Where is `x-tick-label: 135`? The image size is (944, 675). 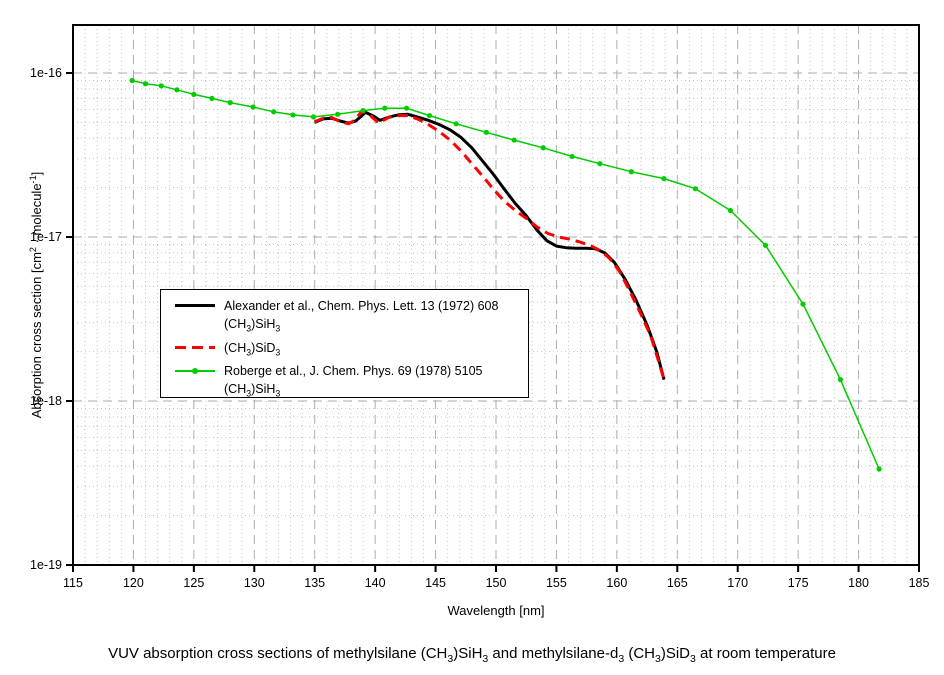 x-tick-label: 135 is located at coordinates (314, 583).